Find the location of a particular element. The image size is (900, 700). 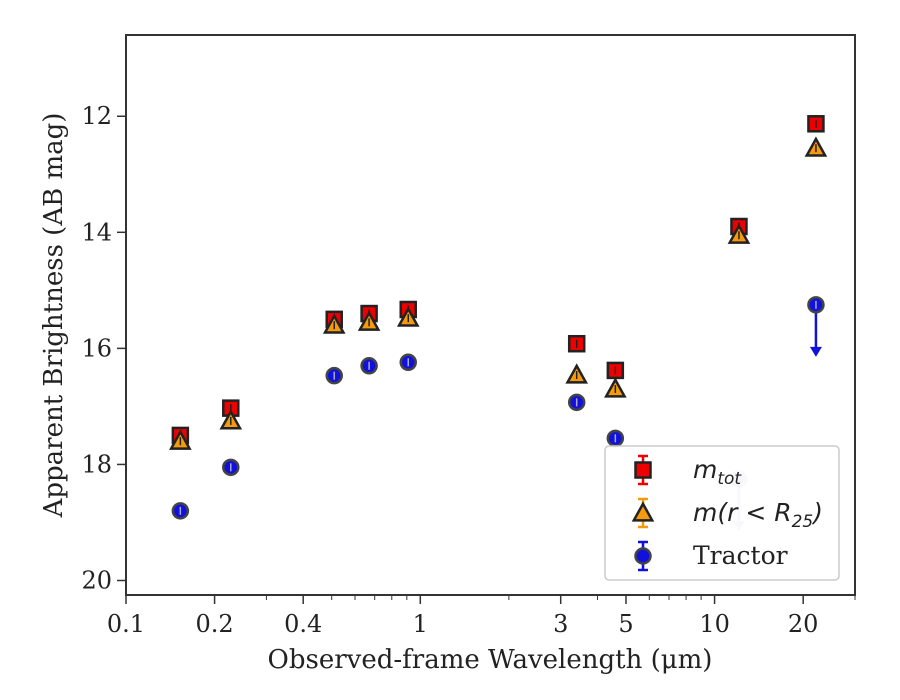

y-tick-label: 16 is located at coordinates (96, 348).